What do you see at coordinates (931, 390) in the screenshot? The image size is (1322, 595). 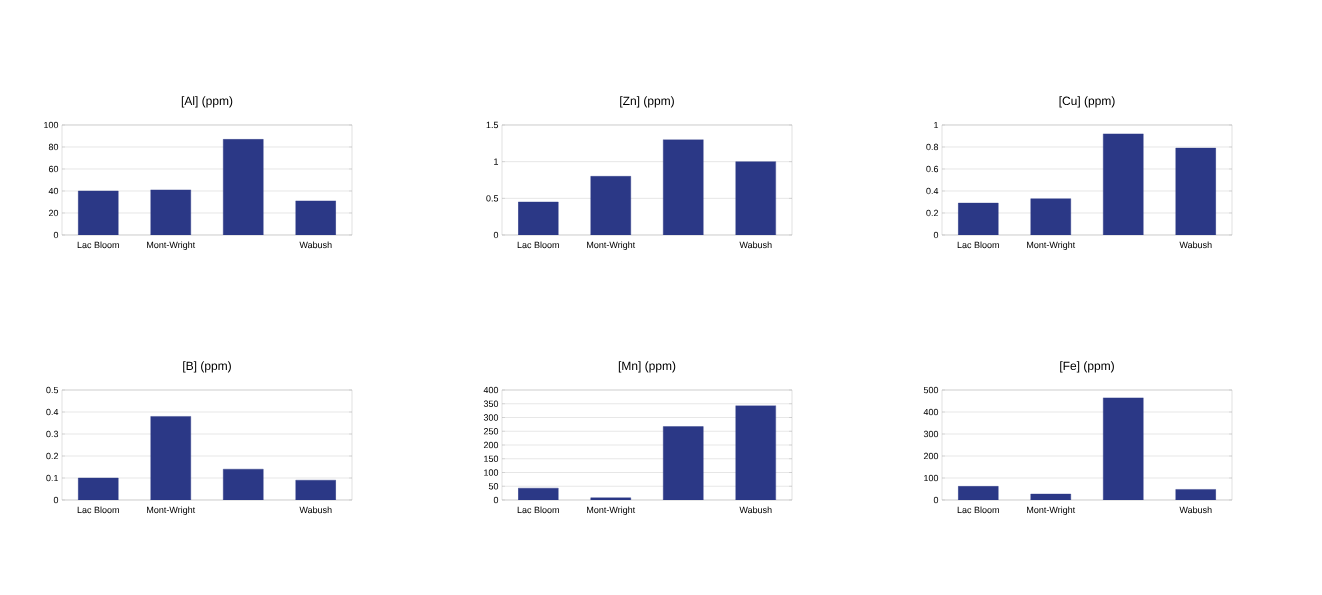 I see `y-tick-label: 500` at bounding box center [931, 390].